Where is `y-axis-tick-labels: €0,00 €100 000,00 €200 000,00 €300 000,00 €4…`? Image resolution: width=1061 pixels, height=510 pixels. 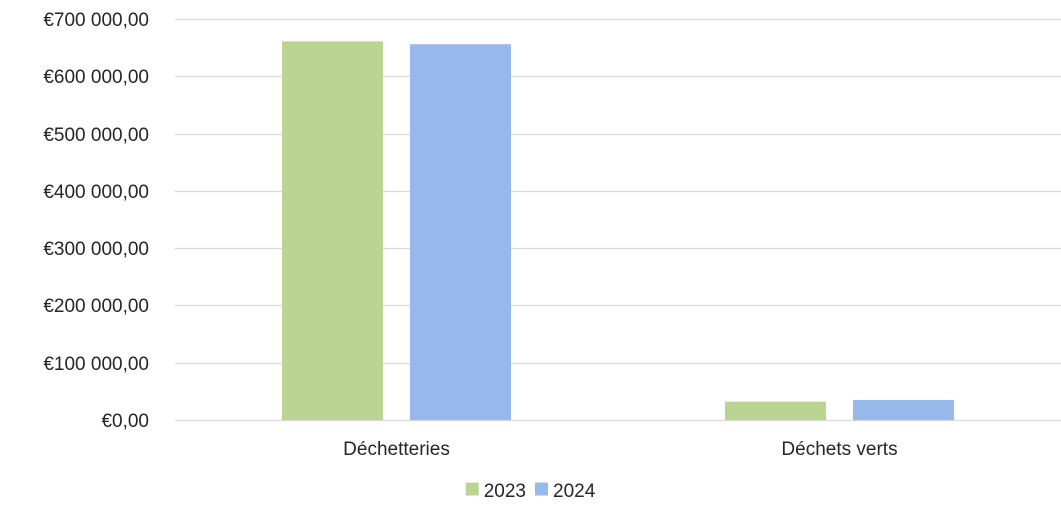 y-axis-tick-labels: €0,00 €100 000,00 €200 000,00 €300 000,00 €4… is located at coordinates (96, 221).